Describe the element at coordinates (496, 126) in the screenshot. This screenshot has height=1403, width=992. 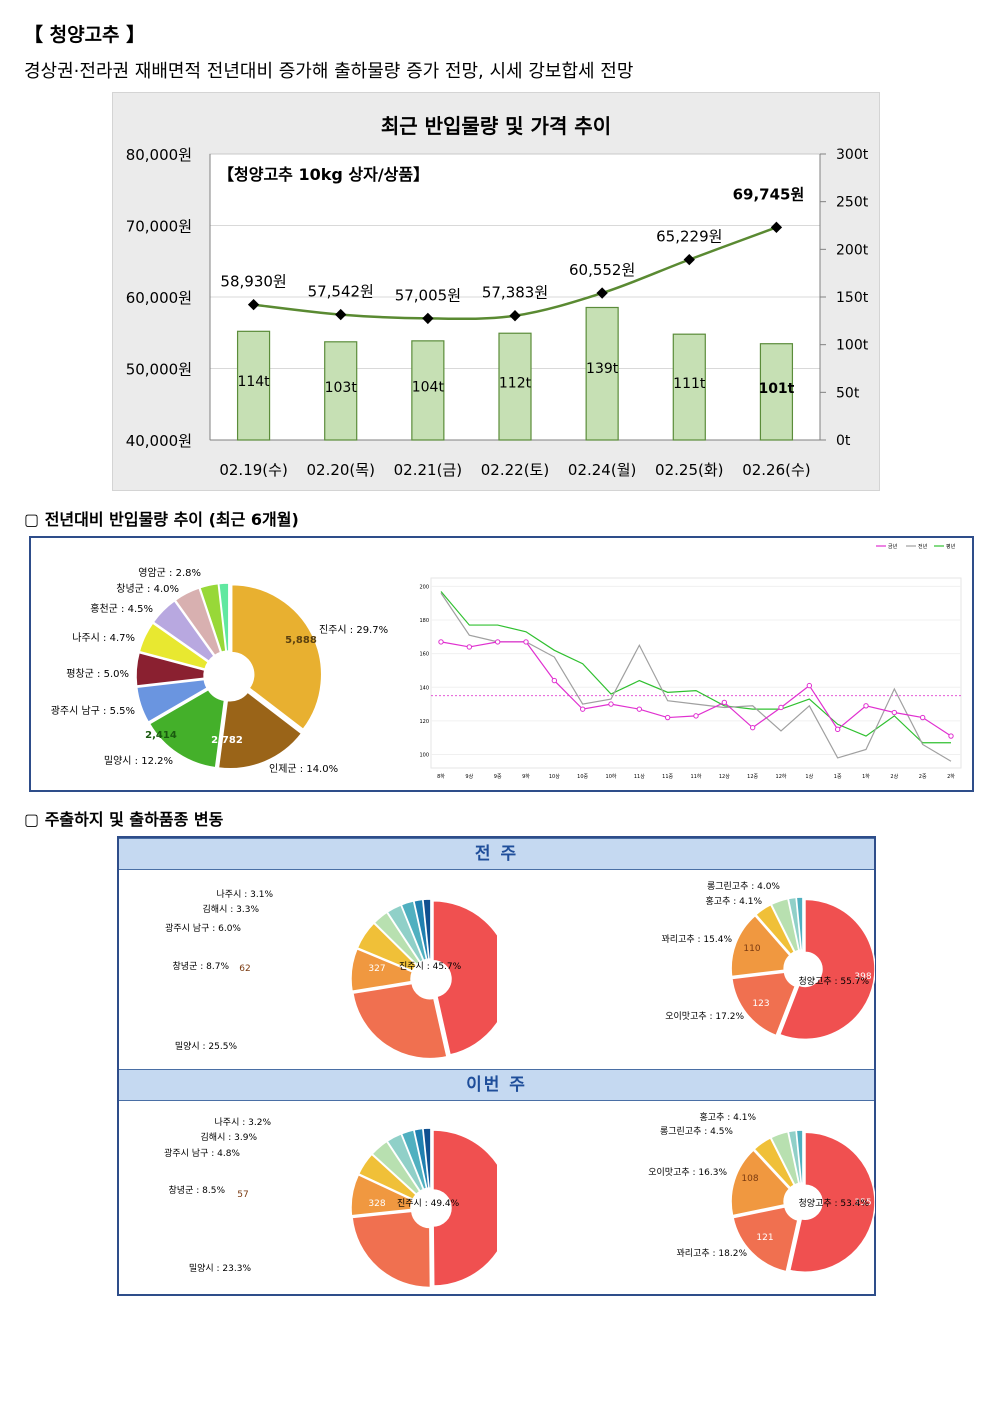
I see `main-chart-title: 최근 반입물량 및 가격 추이` at that location.